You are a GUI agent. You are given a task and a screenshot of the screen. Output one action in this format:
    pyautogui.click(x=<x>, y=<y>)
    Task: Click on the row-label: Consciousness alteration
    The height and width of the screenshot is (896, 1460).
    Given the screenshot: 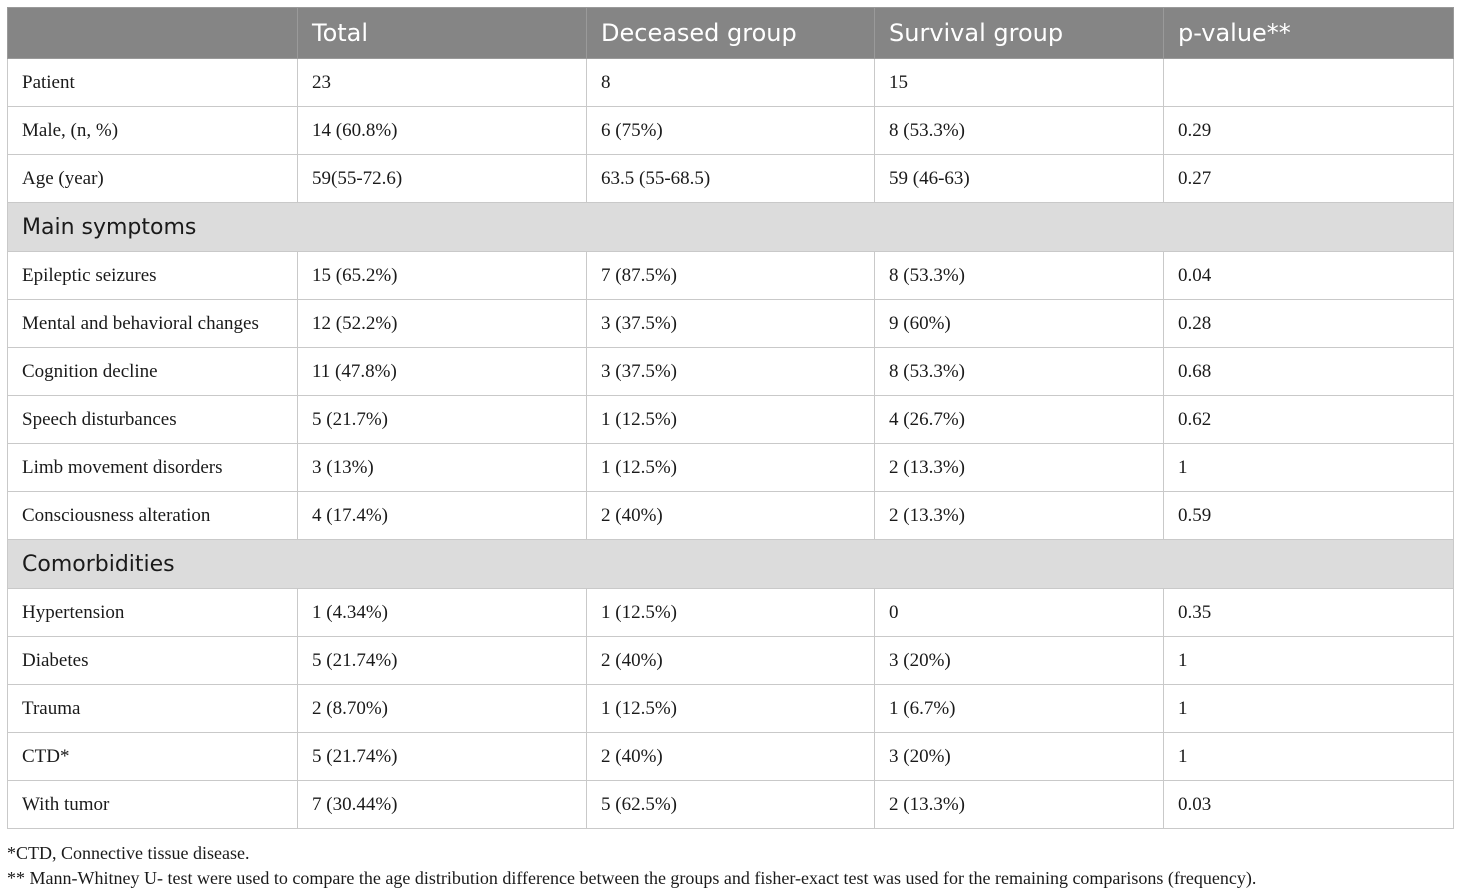 What is the action you would take?
    pyautogui.click(x=152, y=515)
    